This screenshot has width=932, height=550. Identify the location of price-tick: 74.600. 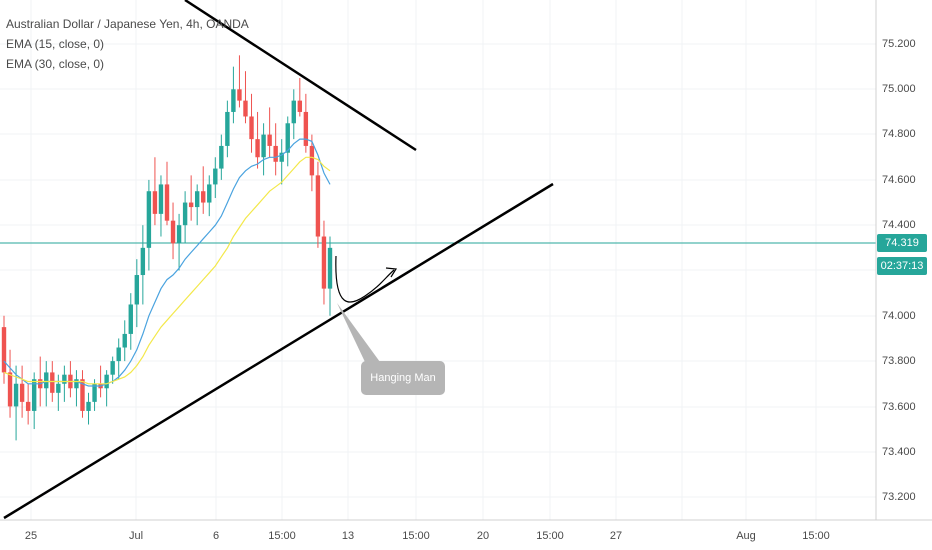
(899, 180).